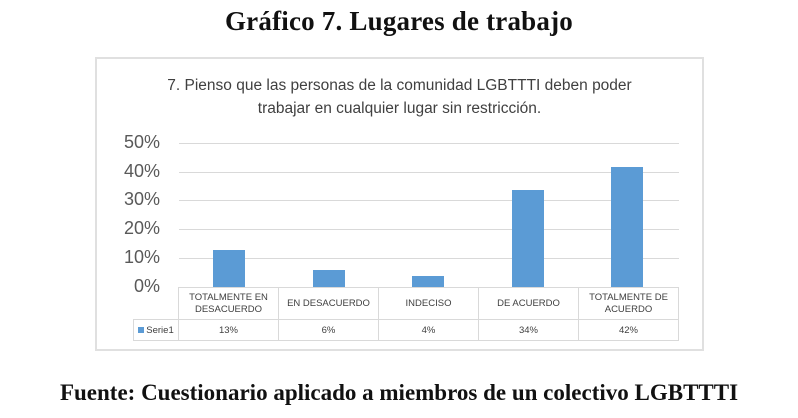 Image resolution: width=798 pixels, height=418 pixels. I want to click on value-cell: 42%, so click(628, 330).